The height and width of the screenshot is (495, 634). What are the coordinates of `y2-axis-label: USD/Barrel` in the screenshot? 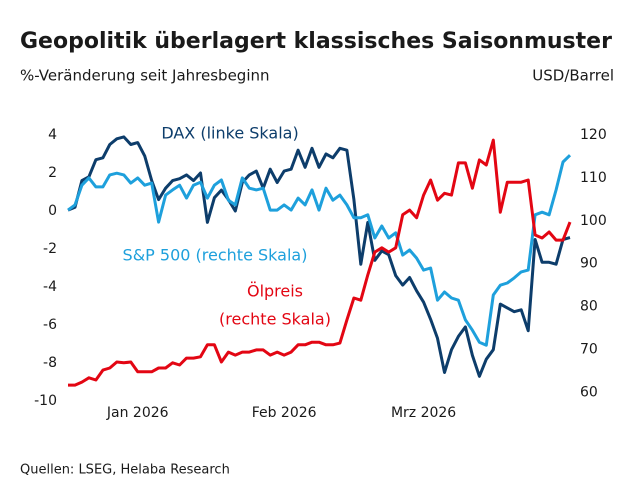 It's located at (573, 76).